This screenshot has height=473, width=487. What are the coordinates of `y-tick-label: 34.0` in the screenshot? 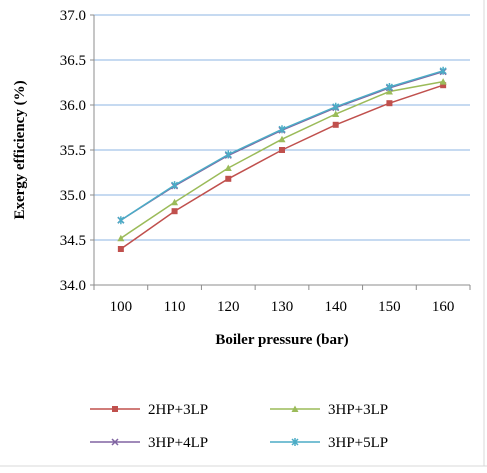 It's located at (73, 286).